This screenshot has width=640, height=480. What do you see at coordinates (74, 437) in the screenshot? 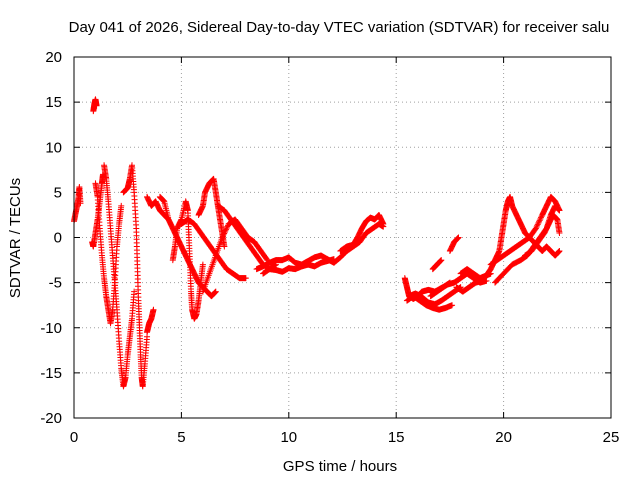
I see `x-tick-label: 0` at bounding box center [74, 437].